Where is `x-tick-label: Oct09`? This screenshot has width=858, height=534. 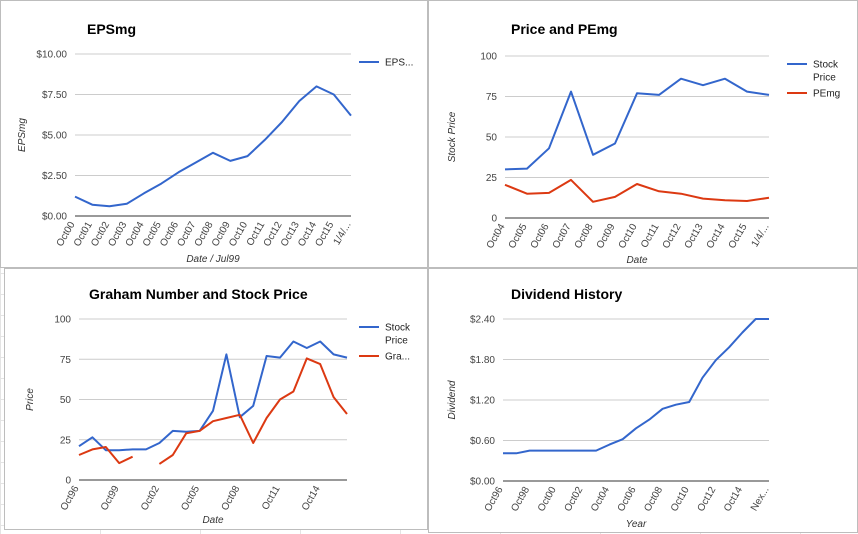 x-tick-label: Oct09 is located at coordinates (606, 236).